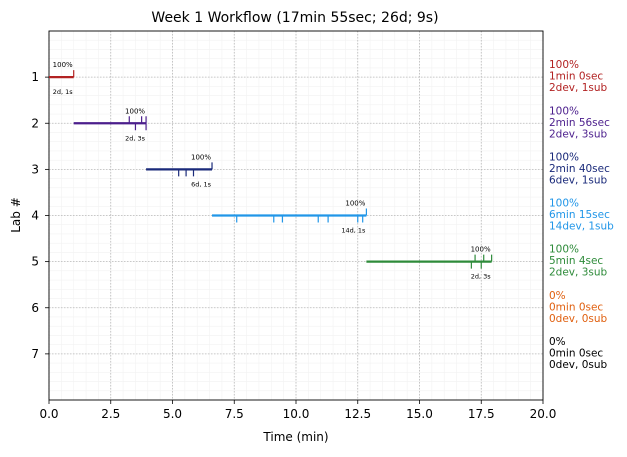 The height and width of the screenshot is (457, 627). I want to click on lab-6-summary-line: 0%, so click(557, 296).